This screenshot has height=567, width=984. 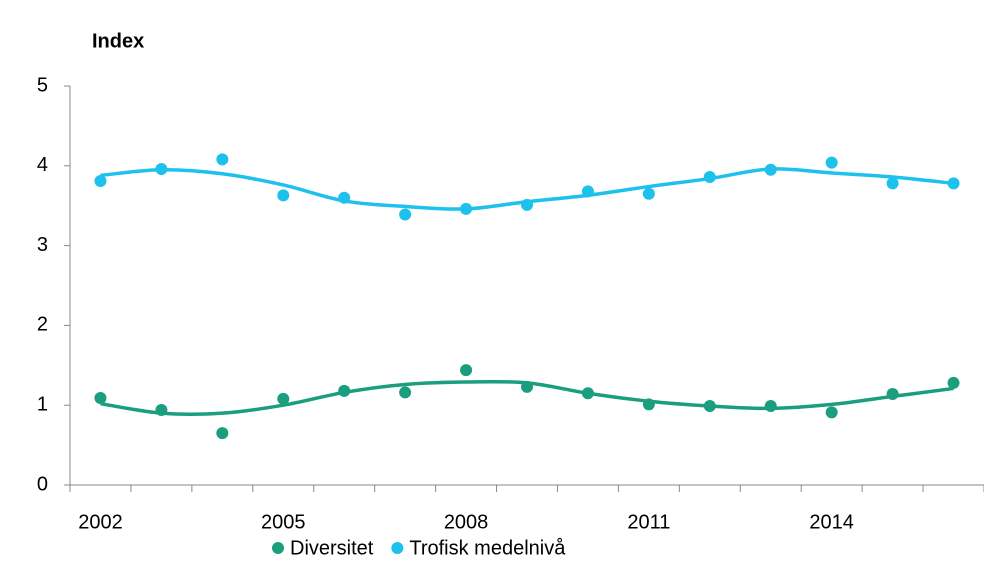 What do you see at coordinates (118, 41) in the screenshot?
I see `y-axis-title: Index` at bounding box center [118, 41].